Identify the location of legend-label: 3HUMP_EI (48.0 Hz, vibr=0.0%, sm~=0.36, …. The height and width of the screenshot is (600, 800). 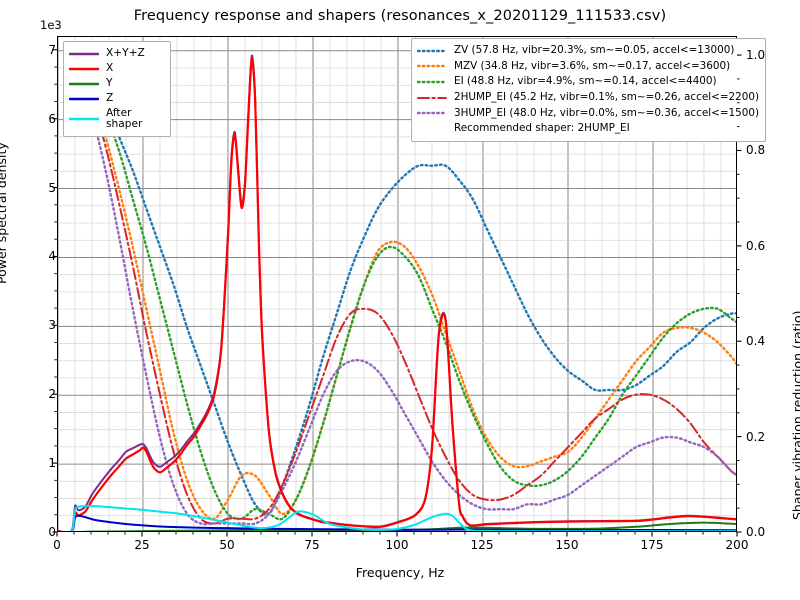
(607, 112).